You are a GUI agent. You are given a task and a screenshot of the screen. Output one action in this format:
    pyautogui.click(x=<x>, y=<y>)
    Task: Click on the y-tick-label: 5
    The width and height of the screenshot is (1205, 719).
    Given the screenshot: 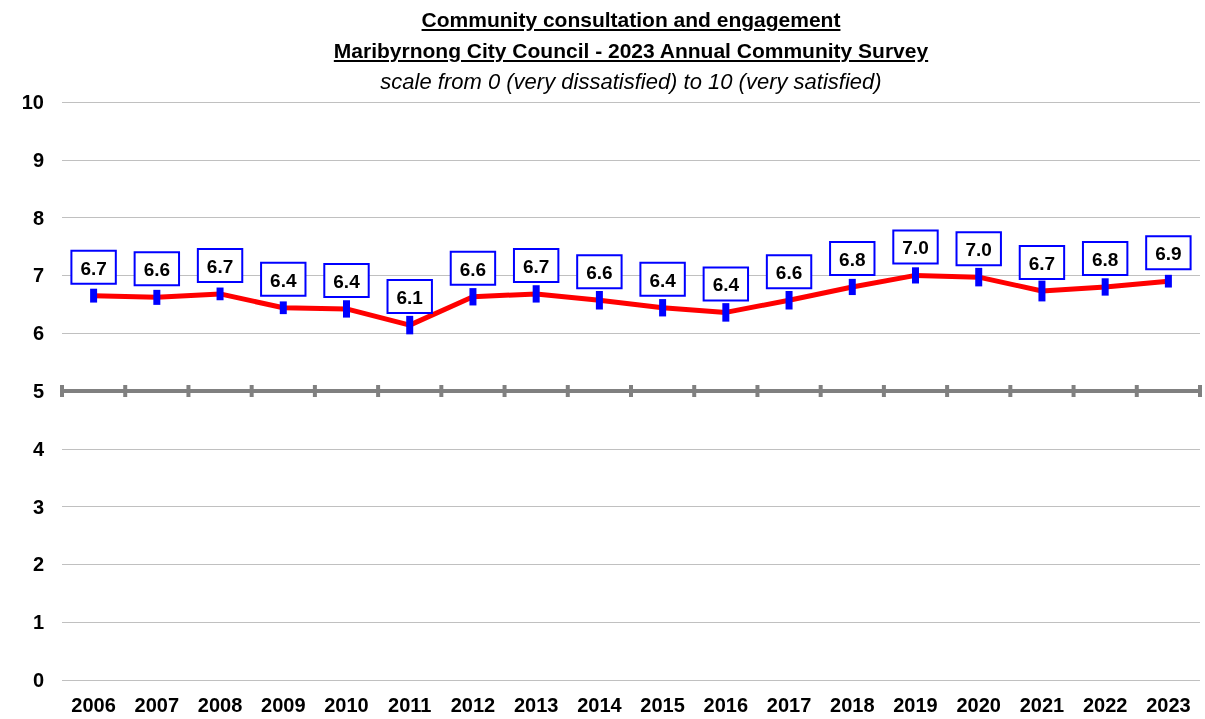 What is the action you would take?
    pyautogui.click(x=38, y=391)
    